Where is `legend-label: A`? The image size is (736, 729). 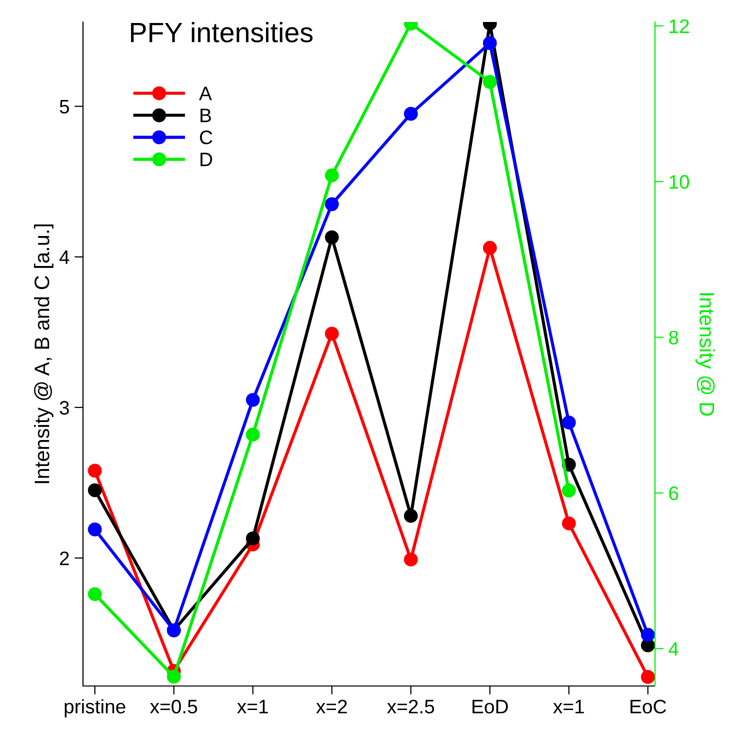 legend-label: A is located at coordinates (205, 93).